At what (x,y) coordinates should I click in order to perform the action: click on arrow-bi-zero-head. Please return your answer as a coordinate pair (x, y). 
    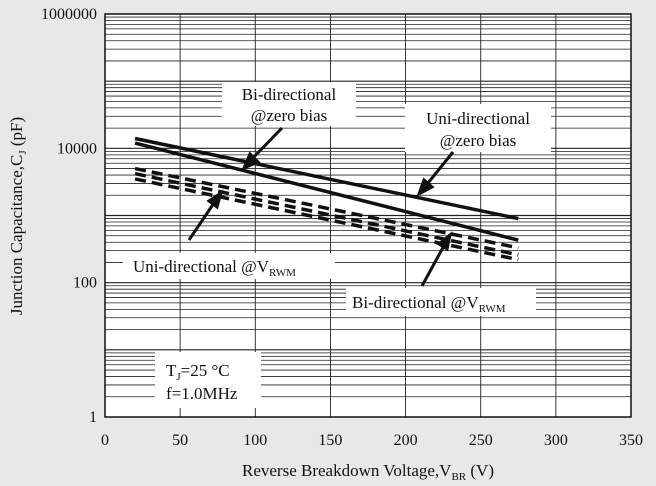
    Looking at the image, I should click on (251, 161).